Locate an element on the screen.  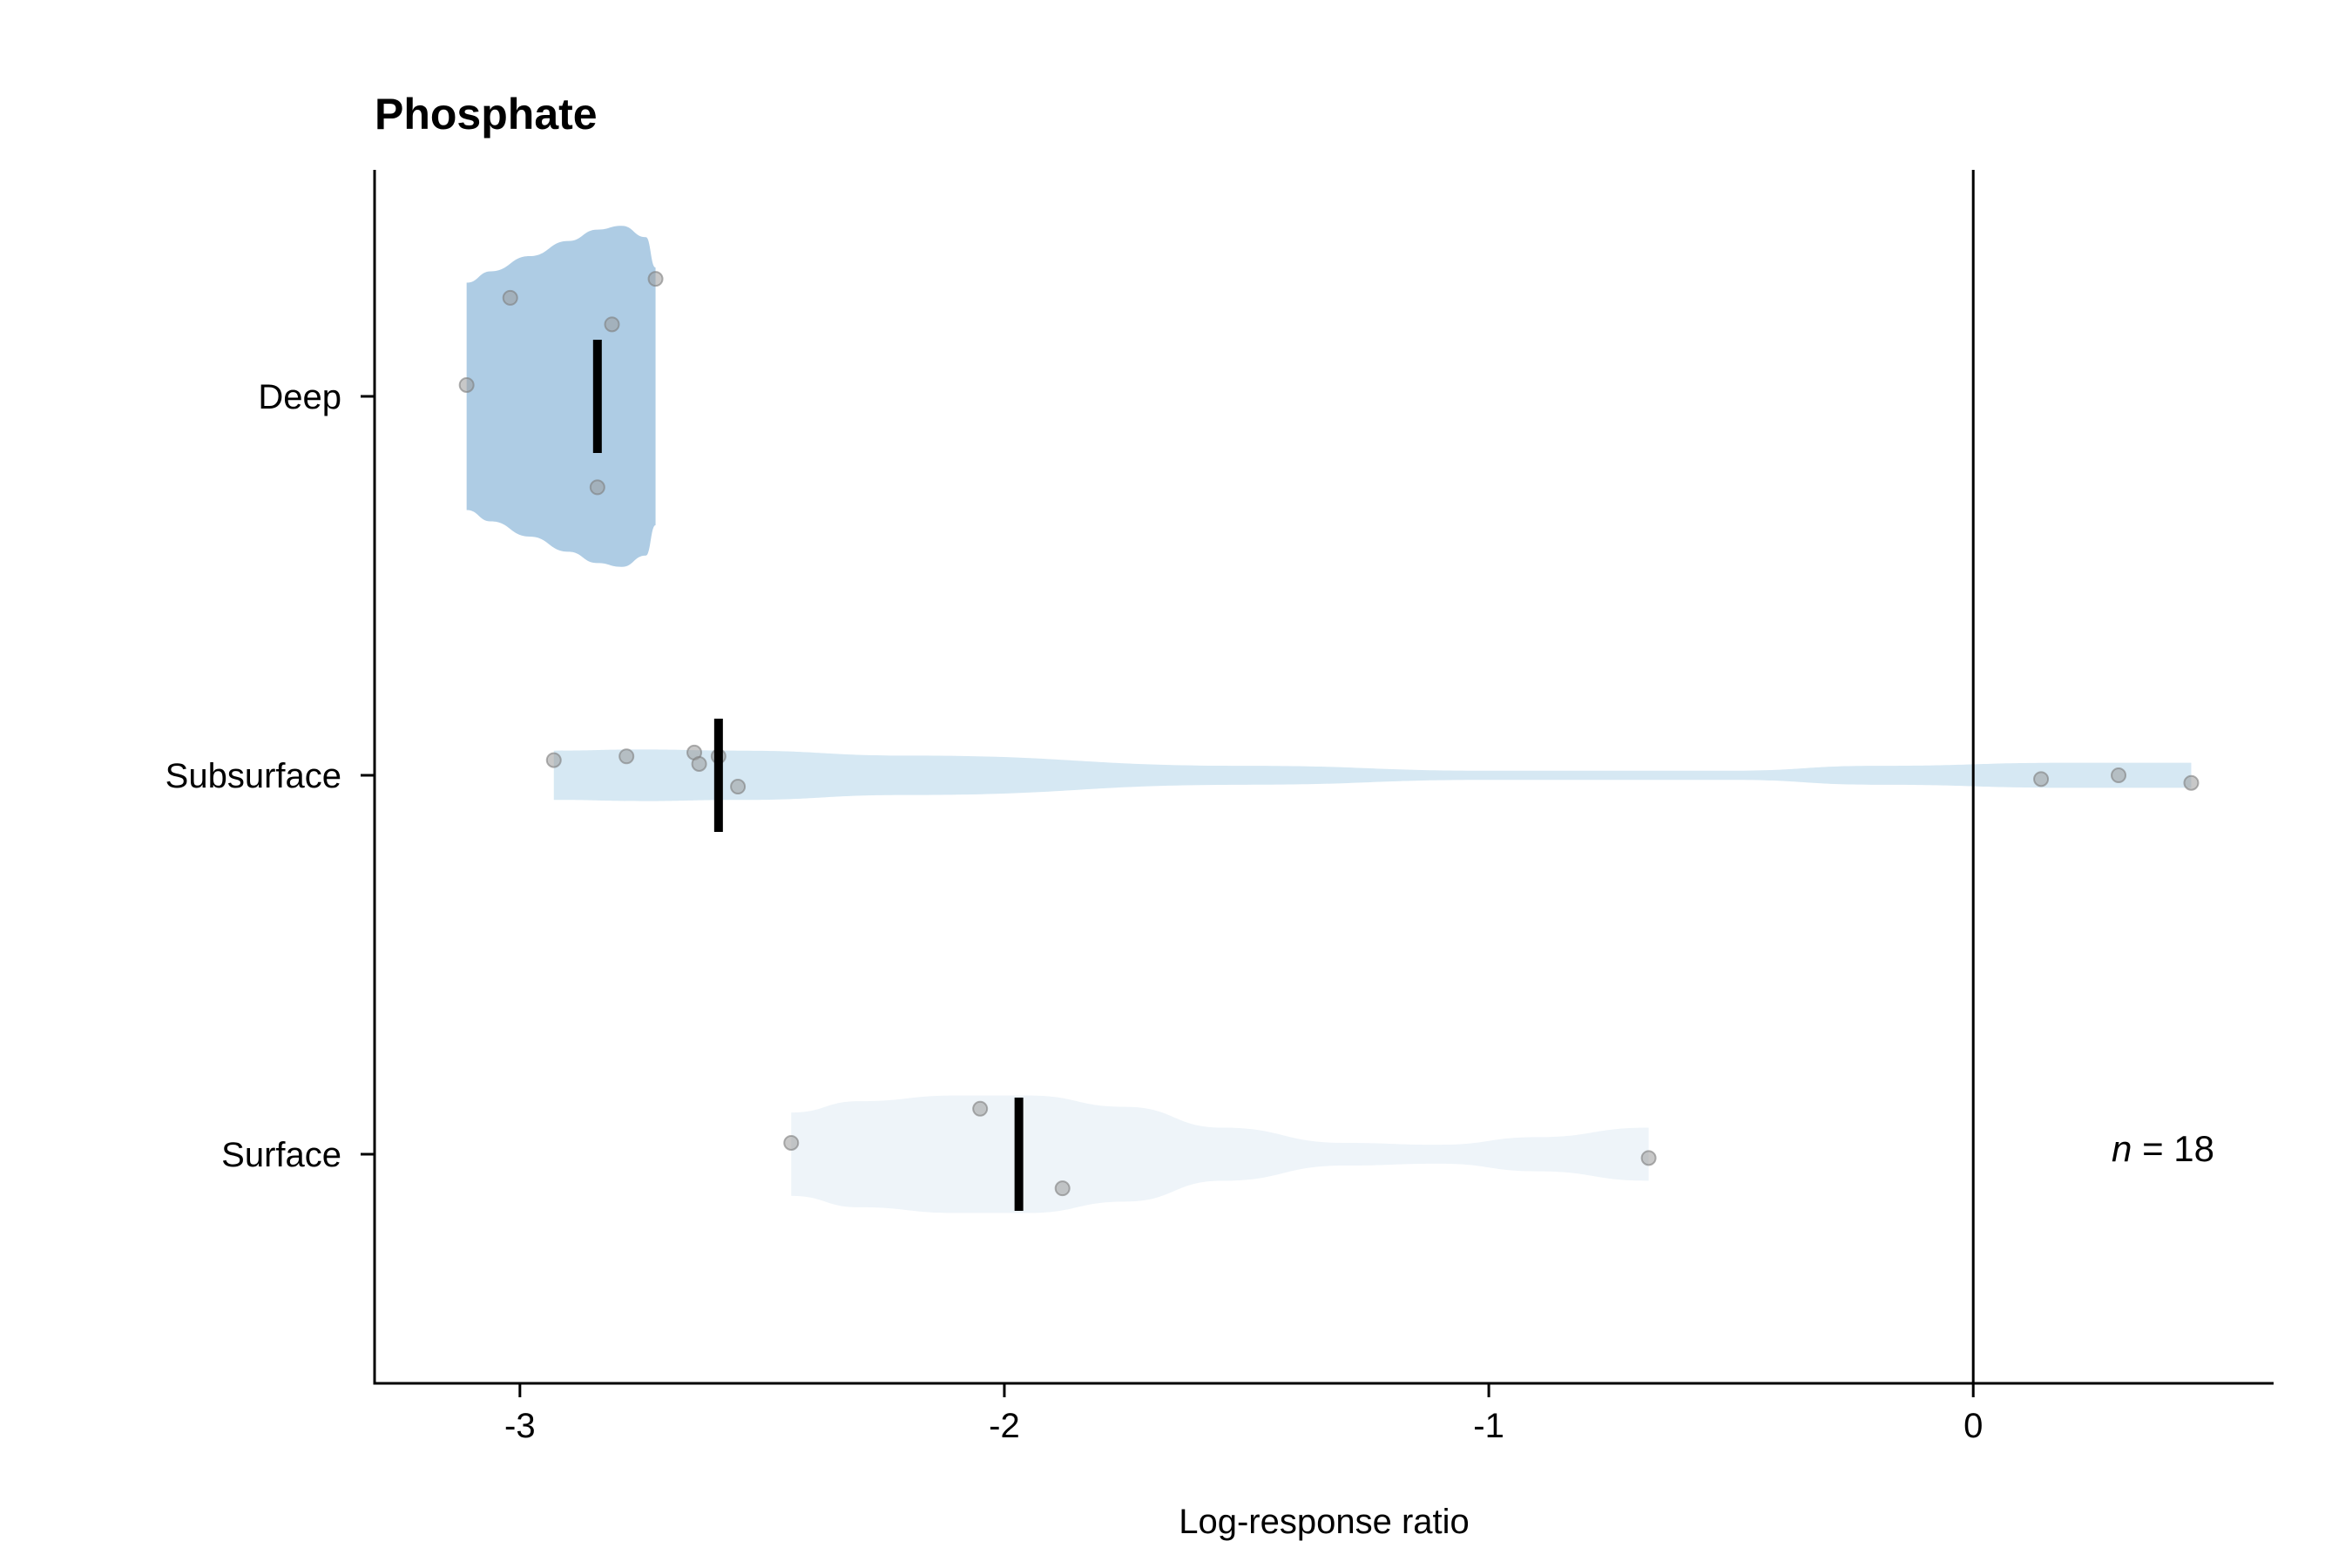
y-tick-label-deep: Deep is located at coordinates (299, 397).